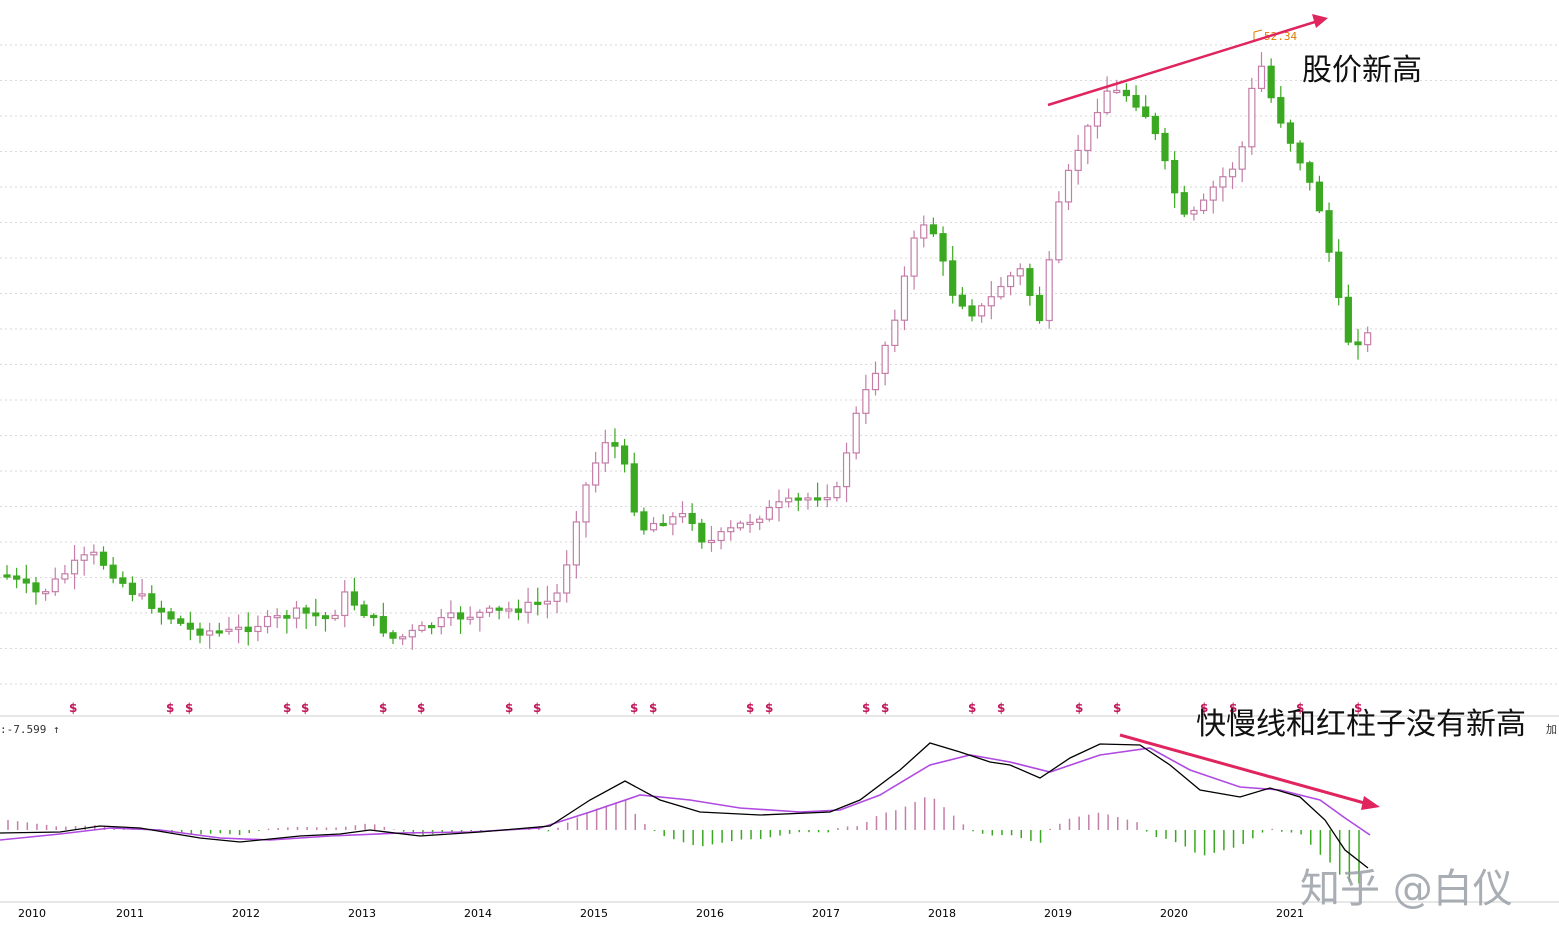  I want to click on macd-value-readout: :-7.599 ↑, so click(30, 729).